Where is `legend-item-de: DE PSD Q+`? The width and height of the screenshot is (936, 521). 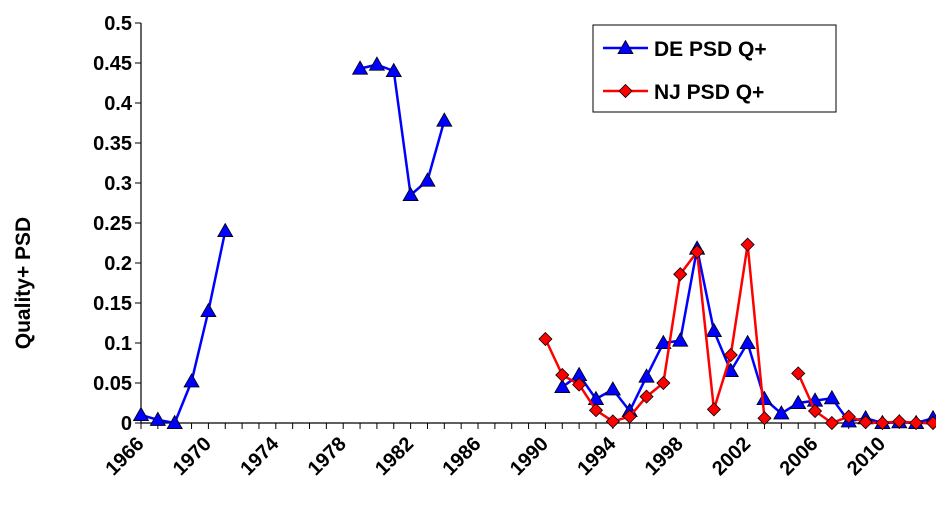 legend-item-de: DE PSD Q+ is located at coordinates (685, 49).